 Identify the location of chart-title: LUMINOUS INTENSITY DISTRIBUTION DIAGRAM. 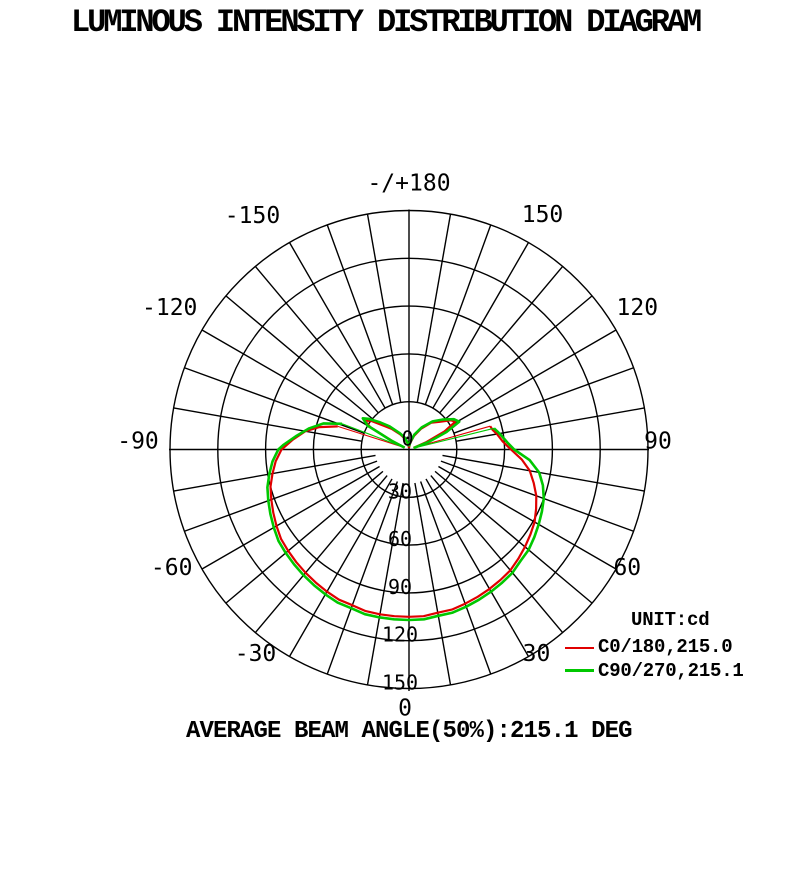
(386, 22).